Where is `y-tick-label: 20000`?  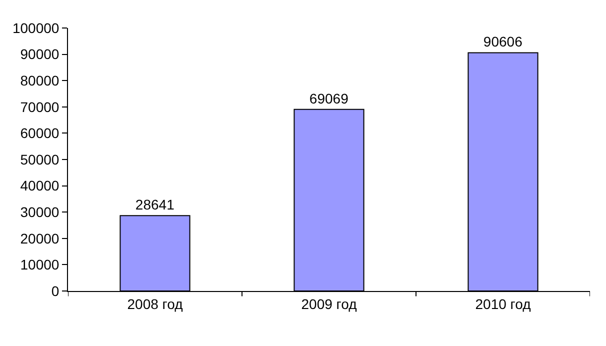 y-tick-label: 20000 is located at coordinates (40, 238).